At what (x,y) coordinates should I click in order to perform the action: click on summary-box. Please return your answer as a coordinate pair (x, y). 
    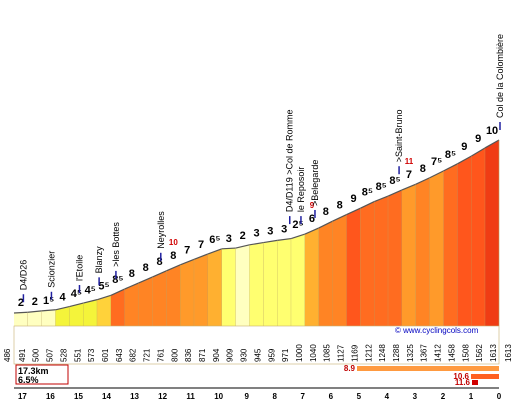
    Looking at the image, I should click on (42, 374).